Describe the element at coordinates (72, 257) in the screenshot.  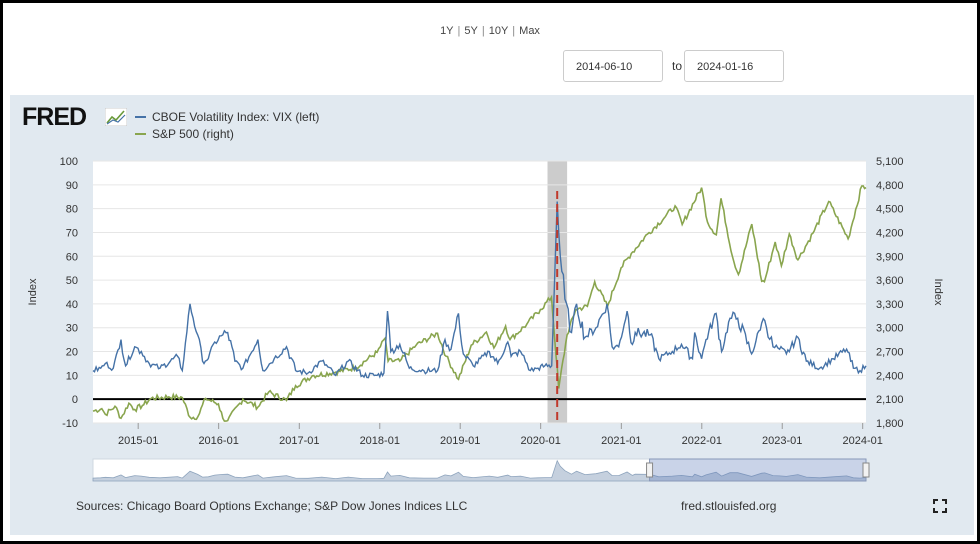
I see `left-tick-label: 60` at that location.